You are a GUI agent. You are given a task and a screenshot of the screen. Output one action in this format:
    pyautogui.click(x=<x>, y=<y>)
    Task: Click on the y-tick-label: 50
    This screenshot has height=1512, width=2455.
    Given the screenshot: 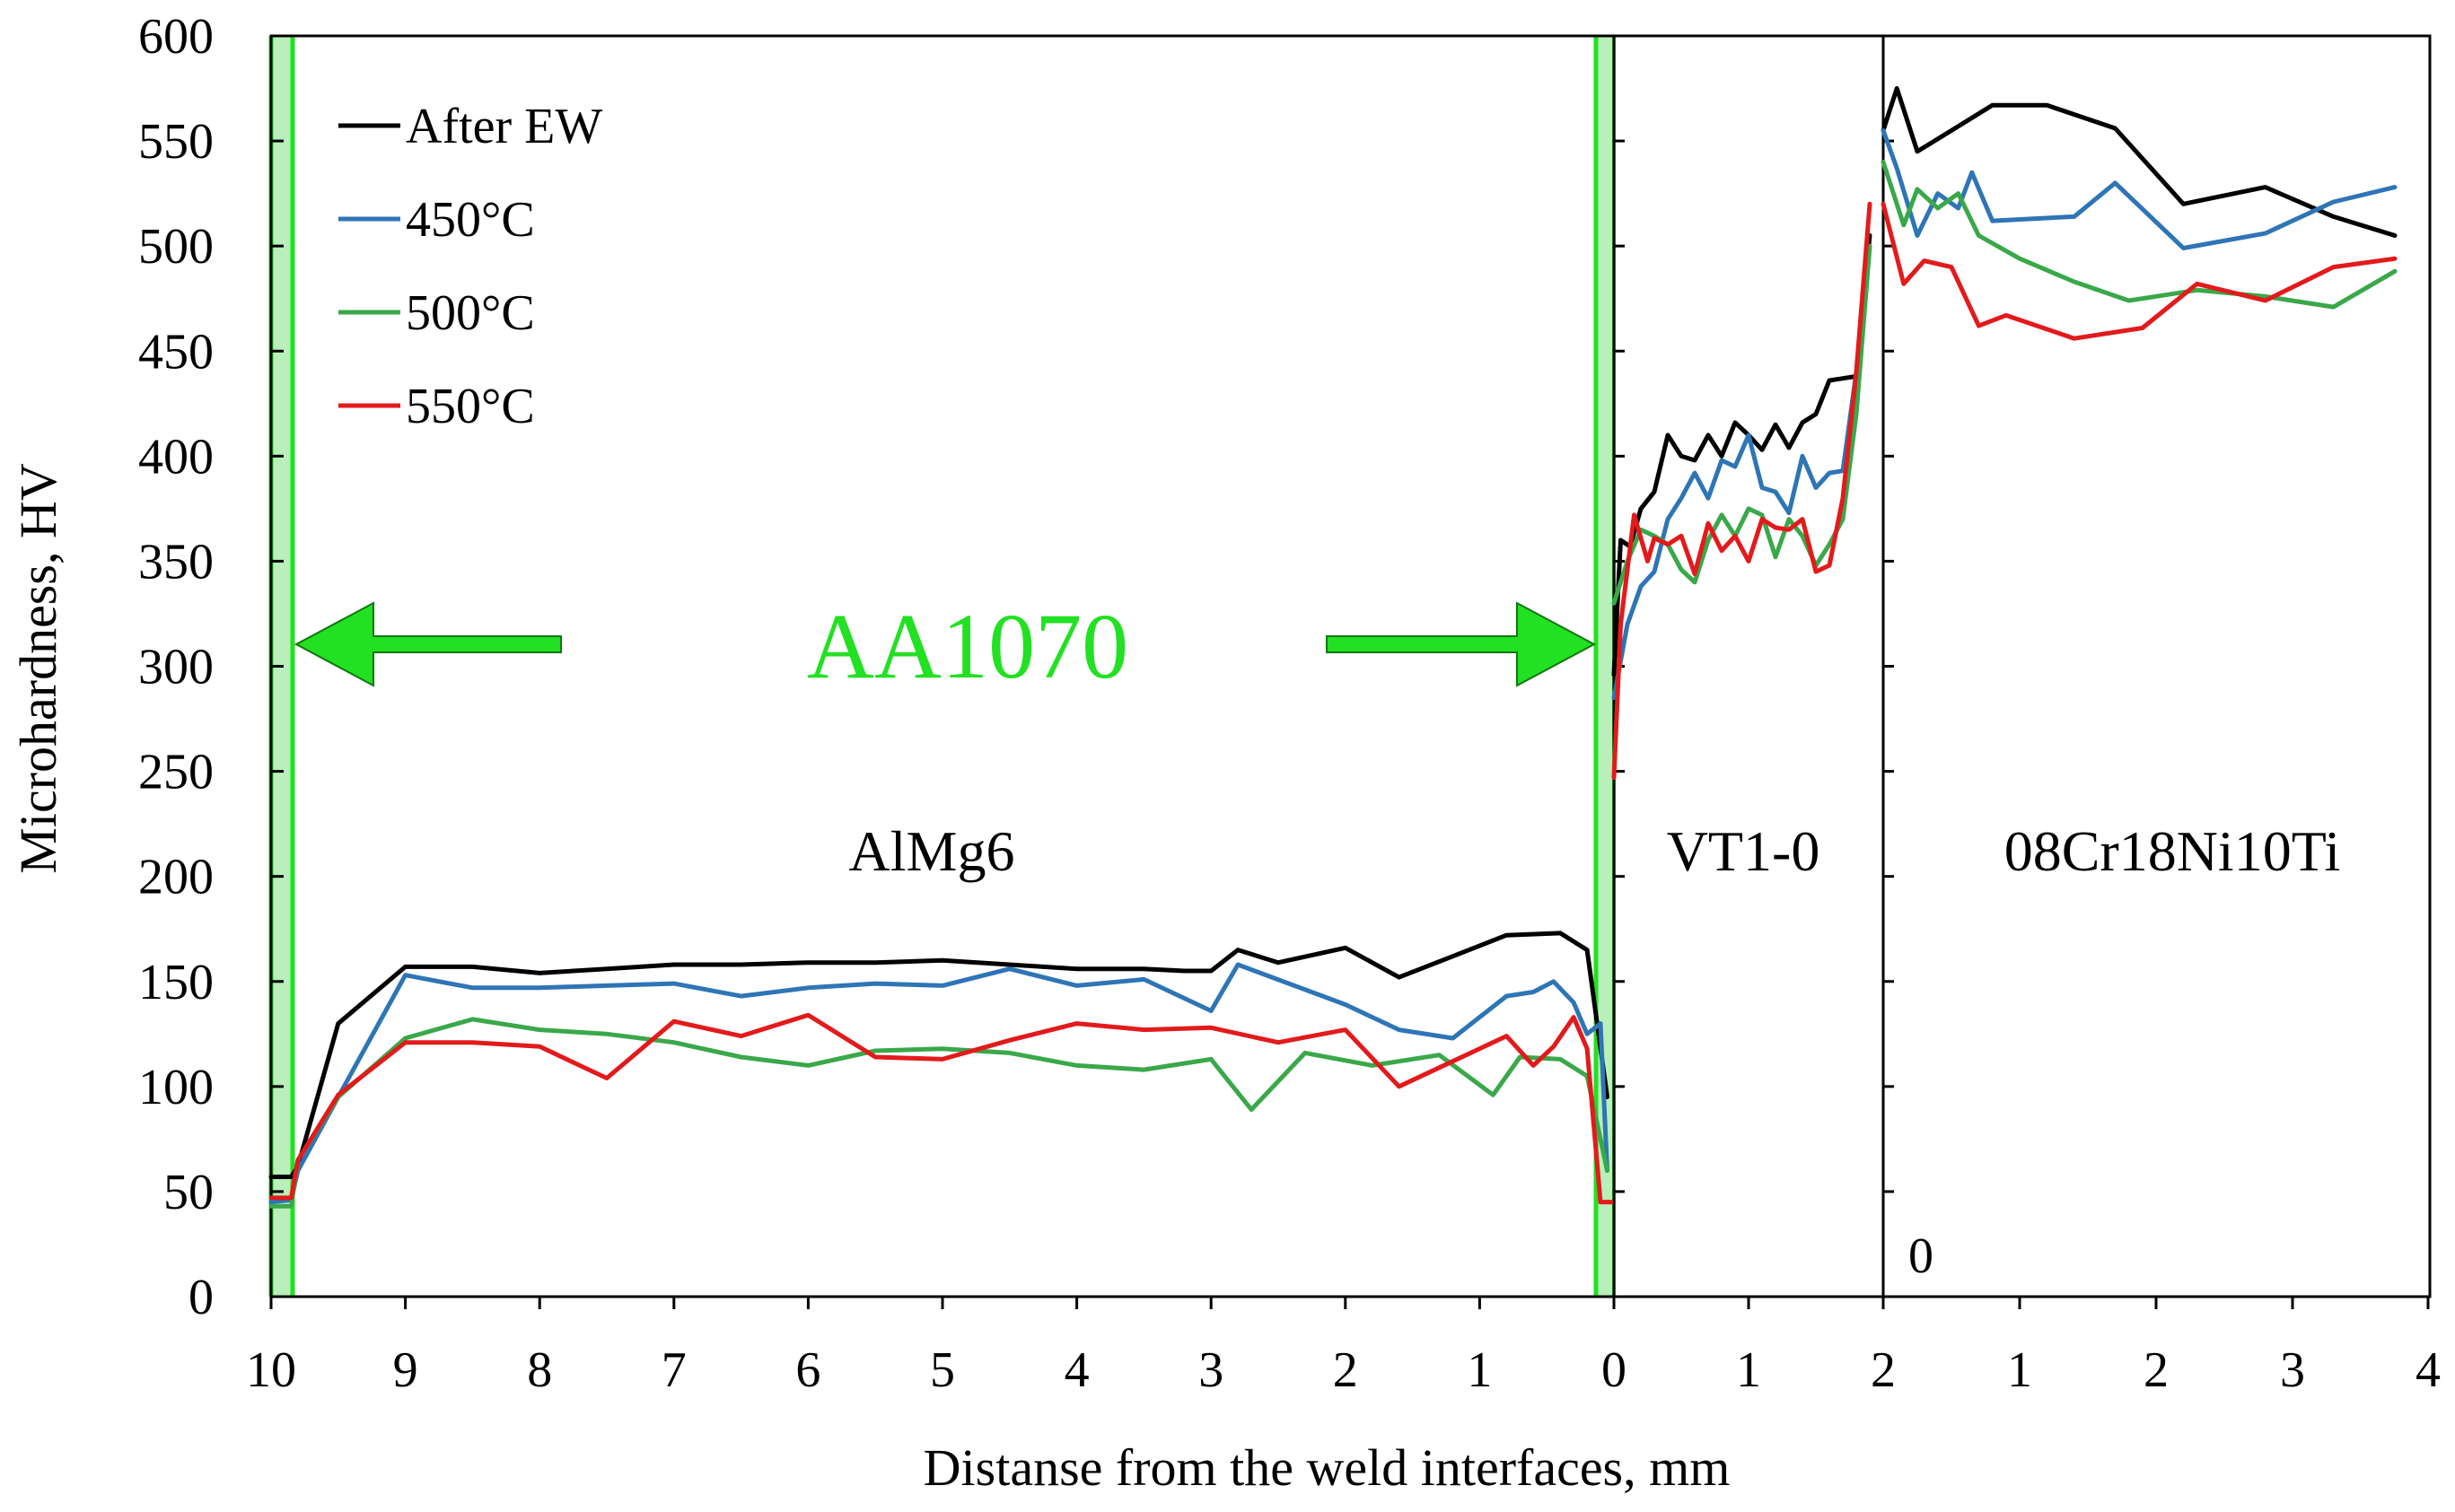 What is the action you would take?
    pyautogui.click(x=188, y=1192)
    